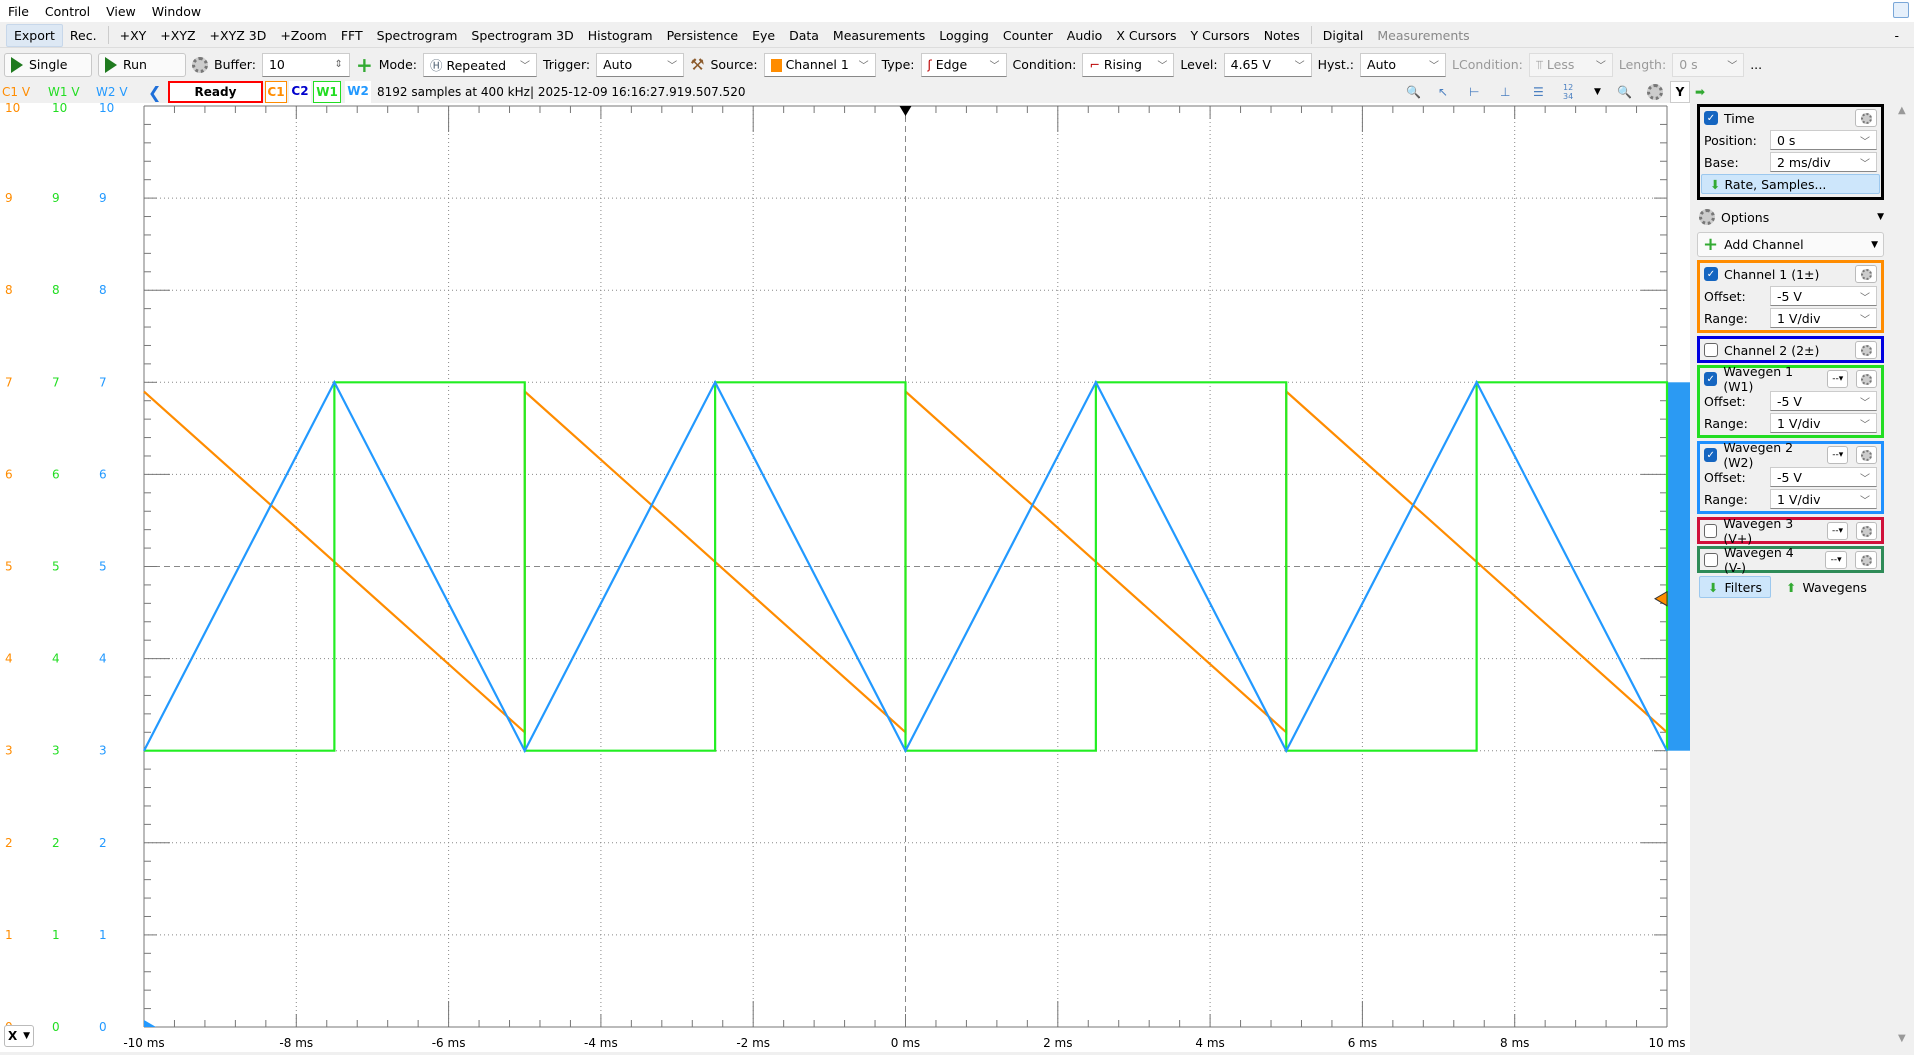  I want to click on wavegen-2-settings-button, so click(1866, 455).